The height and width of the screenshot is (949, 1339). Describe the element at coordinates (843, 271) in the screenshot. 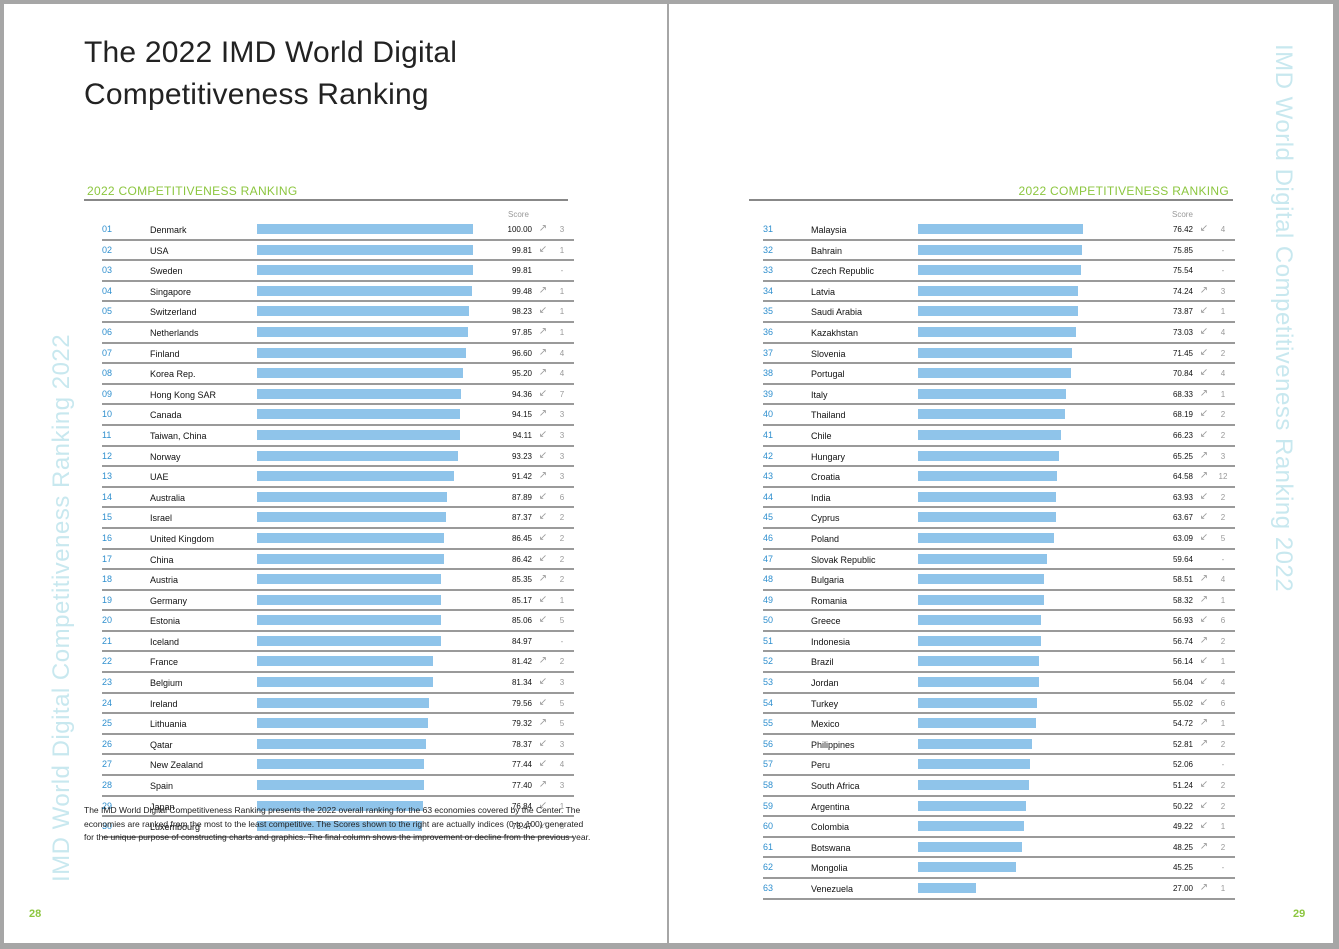

I see `country-name: Czech Republic` at that location.